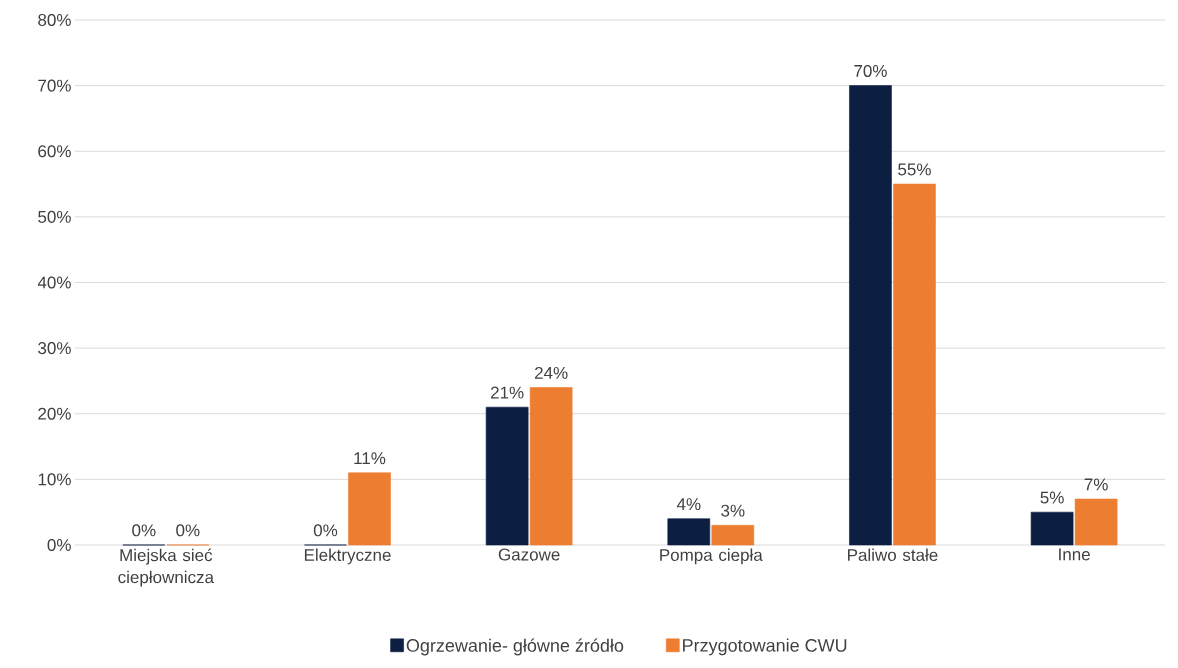 Image resolution: width=1178 pixels, height=668 pixels. Describe the element at coordinates (765, 647) in the screenshot. I see `legend-label: Przygotowanie CWU` at that location.